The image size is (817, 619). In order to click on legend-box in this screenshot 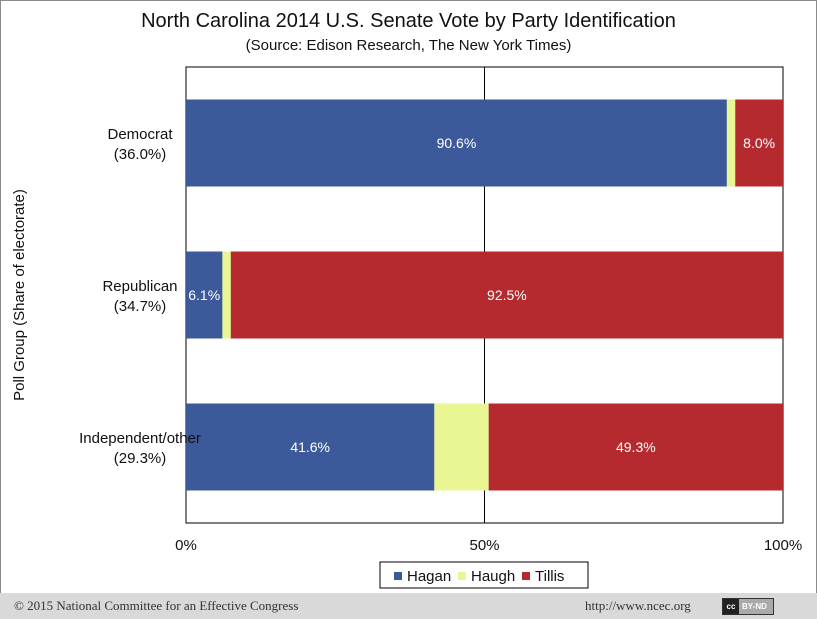, I will do `click(484, 575)`.